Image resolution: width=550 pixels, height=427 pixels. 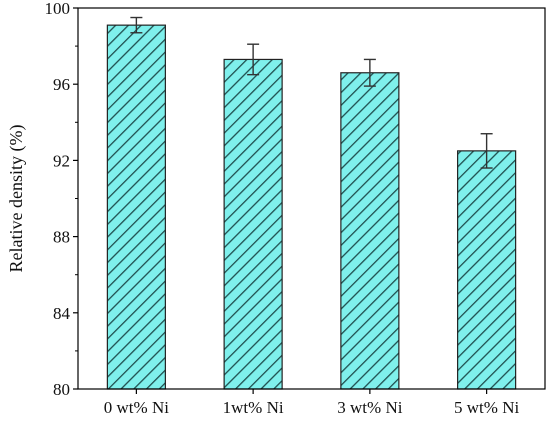 I want to click on y-axis: 80 84 88 92 96 100, so click(x=61, y=199).